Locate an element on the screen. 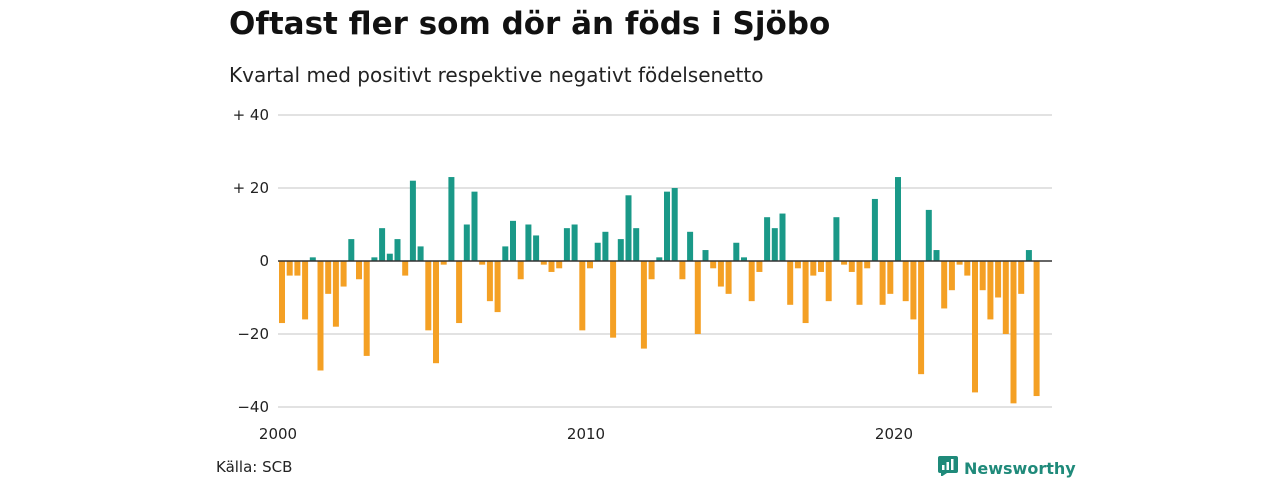  y-tick-label: + 20 is located at coordinates (251, 188).